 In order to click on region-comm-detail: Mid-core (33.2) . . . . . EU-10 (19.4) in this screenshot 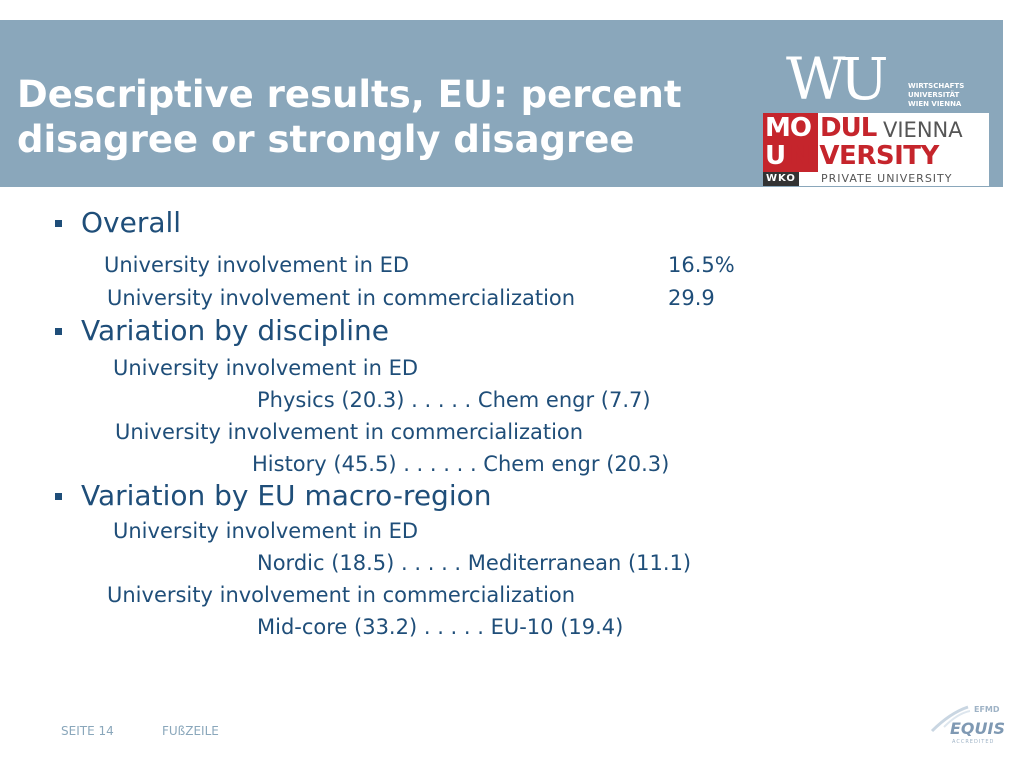, I will do `click(440, 627)`.